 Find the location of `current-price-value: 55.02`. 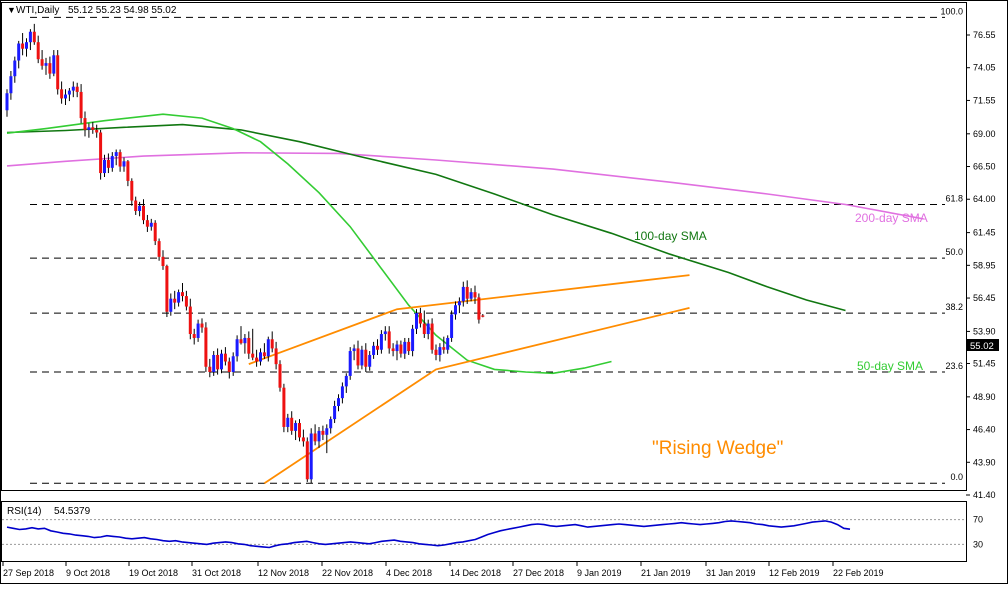

current-price-value: 55.02 is located at coordinates (982, 346).